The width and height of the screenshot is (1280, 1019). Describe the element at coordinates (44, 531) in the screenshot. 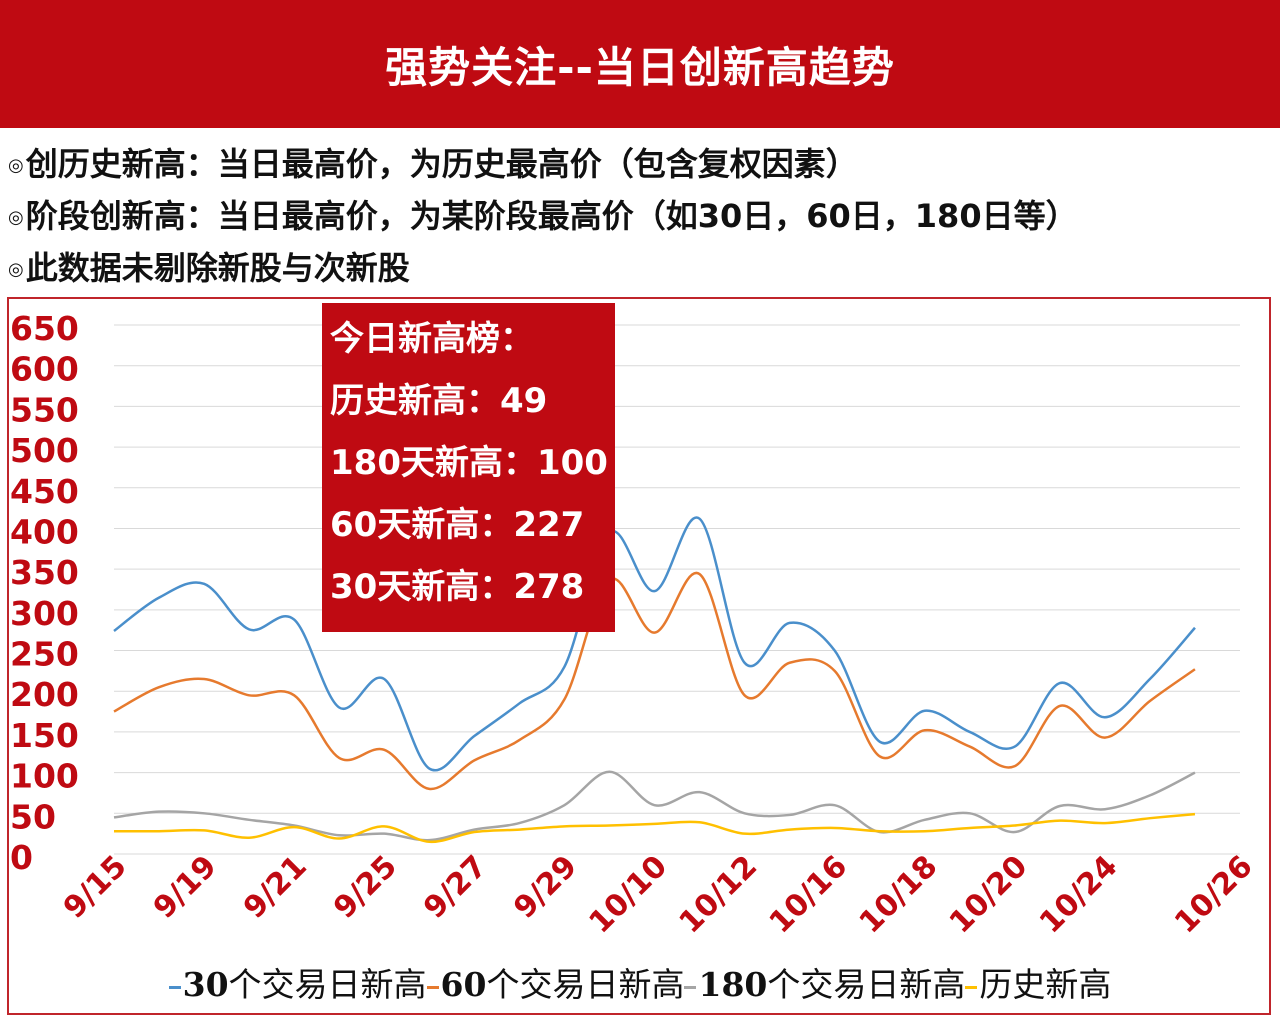

I see `y-tick-label: 400` at that location.